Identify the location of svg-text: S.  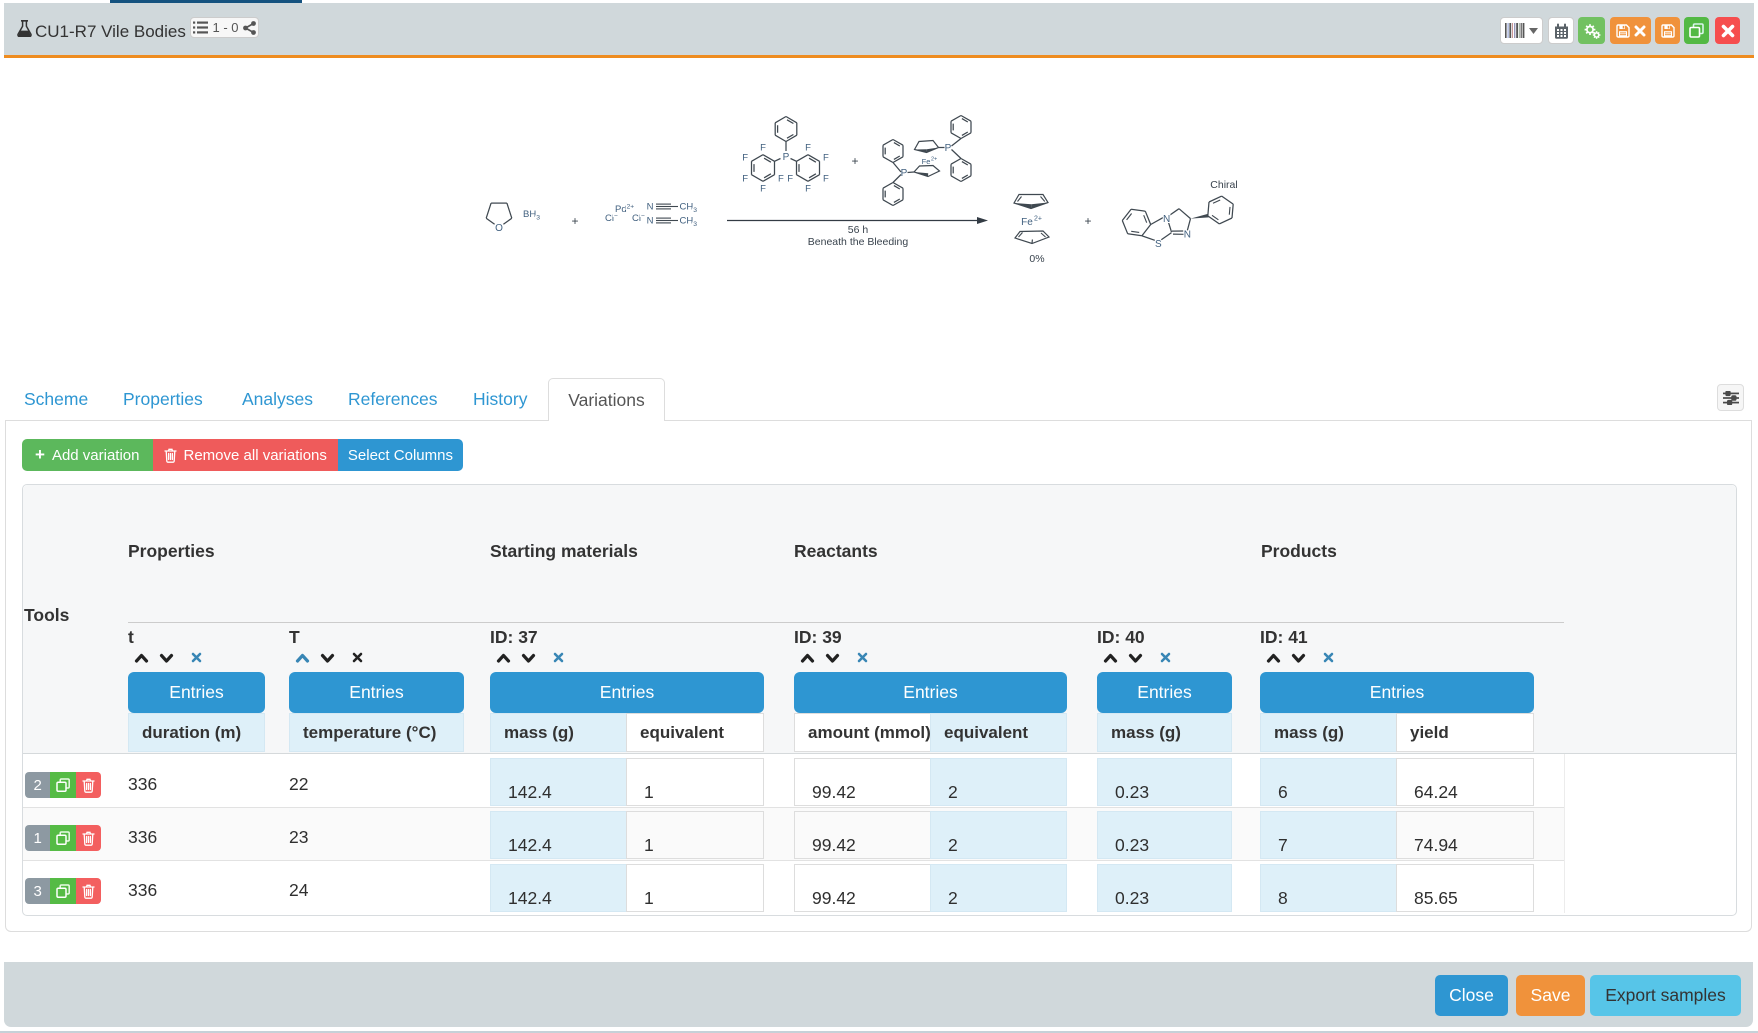
(1158, 244).